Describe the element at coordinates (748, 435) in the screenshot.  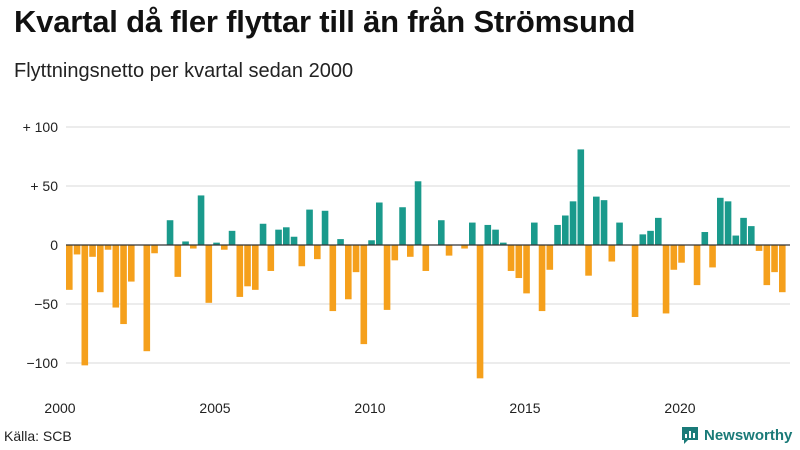
I see `brand-name: Newsworthy` at that location.